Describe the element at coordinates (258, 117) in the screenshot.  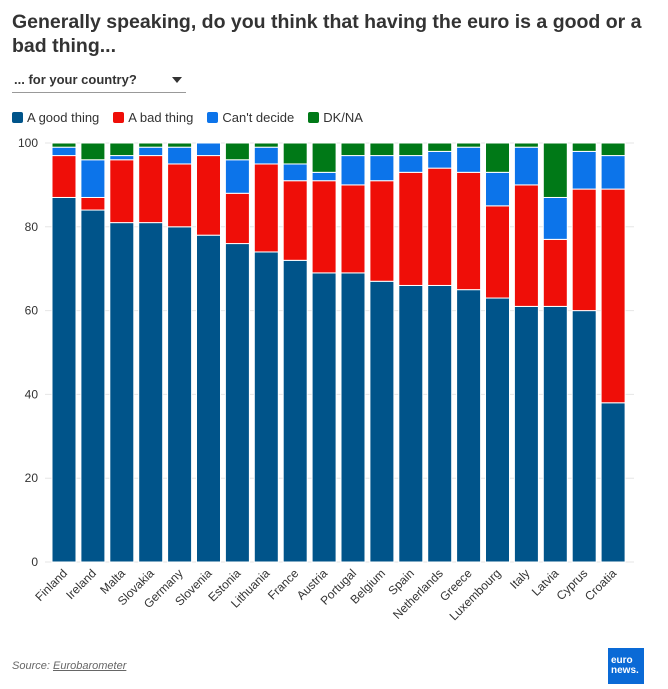
I see `legend-label: Can't decide` at that location.